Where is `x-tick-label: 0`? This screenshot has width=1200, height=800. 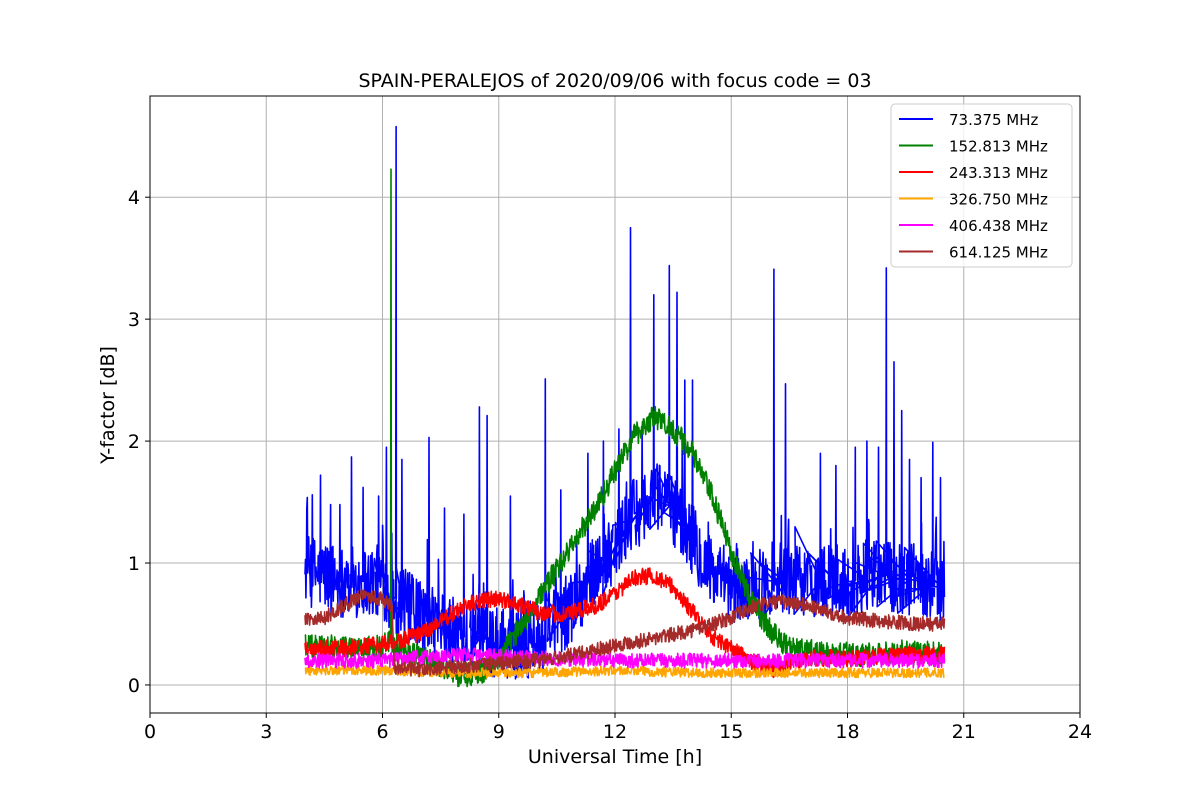
x-tick-label: 0 is located at coordinates (150, 732).